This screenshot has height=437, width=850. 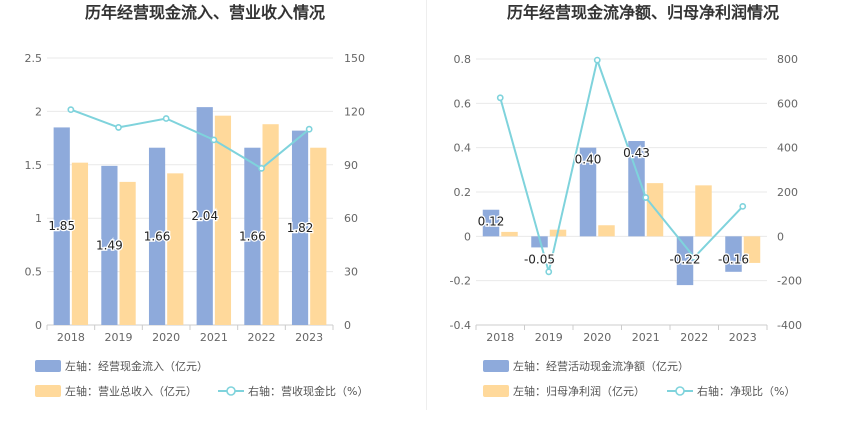 I want to click on y-right-tick-label: 200, so click(x=787, y=192).